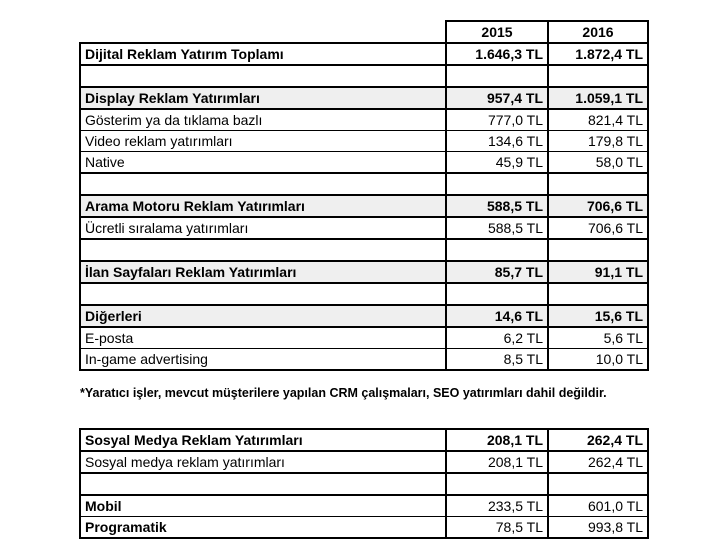  Describe the element at coordinates (497, 359) in the screenshot. I see `row-2015: 8,5 TL` at that location.